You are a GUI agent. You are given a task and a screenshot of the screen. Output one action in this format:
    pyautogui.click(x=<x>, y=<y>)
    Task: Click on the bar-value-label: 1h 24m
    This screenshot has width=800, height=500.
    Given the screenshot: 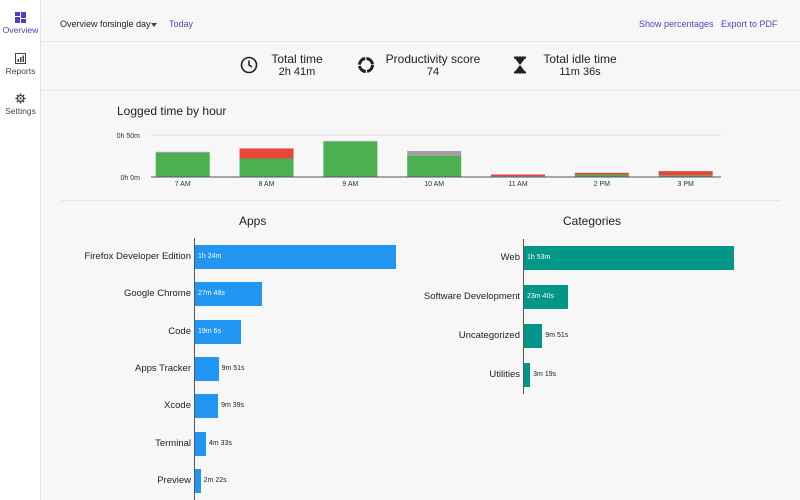 What is the action you would take?
    pyautogui.click(x=210, y=256)
    